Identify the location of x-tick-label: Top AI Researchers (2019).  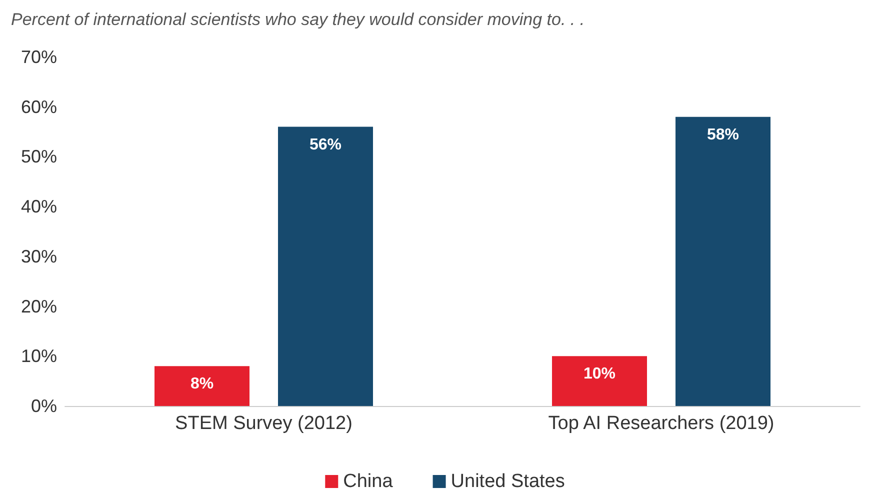
(661, 423).